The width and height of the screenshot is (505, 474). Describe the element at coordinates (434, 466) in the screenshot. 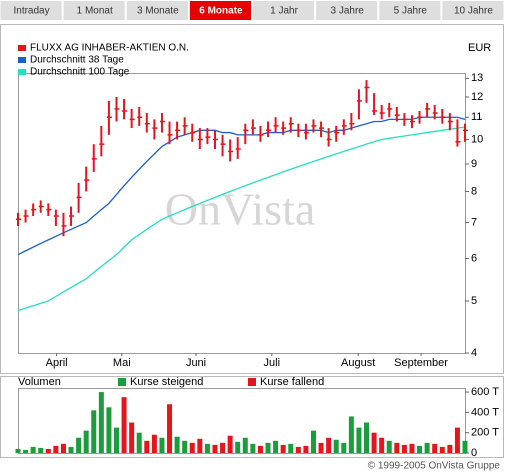

I see `copyright: © 1999-2005 OnVista Gruppe` at that location.